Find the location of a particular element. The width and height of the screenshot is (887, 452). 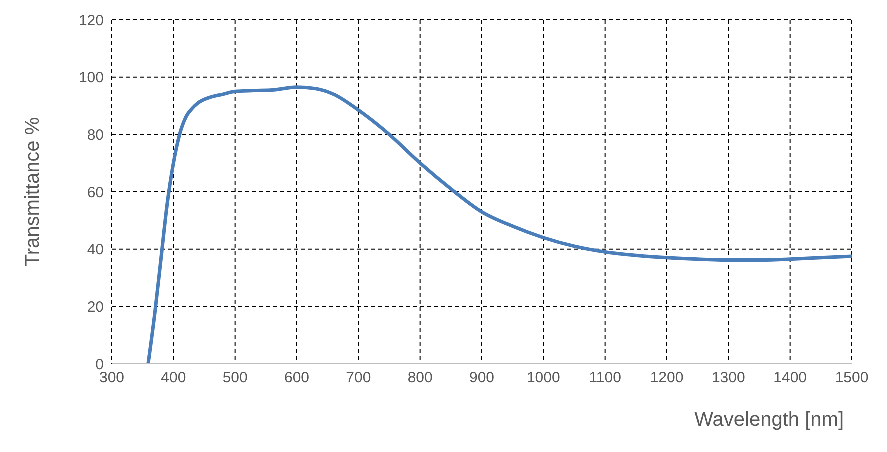

y-axis-title: Transmittance % is located at coordinates (33, 192).